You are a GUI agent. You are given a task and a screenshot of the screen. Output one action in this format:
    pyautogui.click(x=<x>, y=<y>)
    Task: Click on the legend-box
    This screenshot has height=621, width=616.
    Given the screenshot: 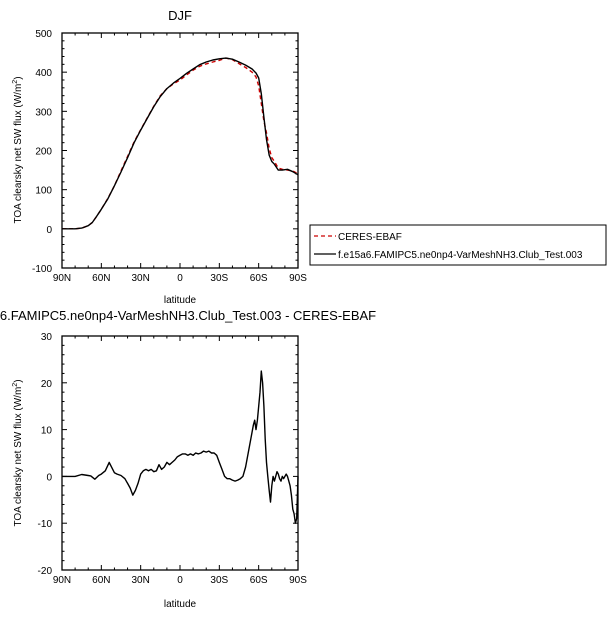 What is the action you would take?
    pyautogui.click(x=458, y=245)
    